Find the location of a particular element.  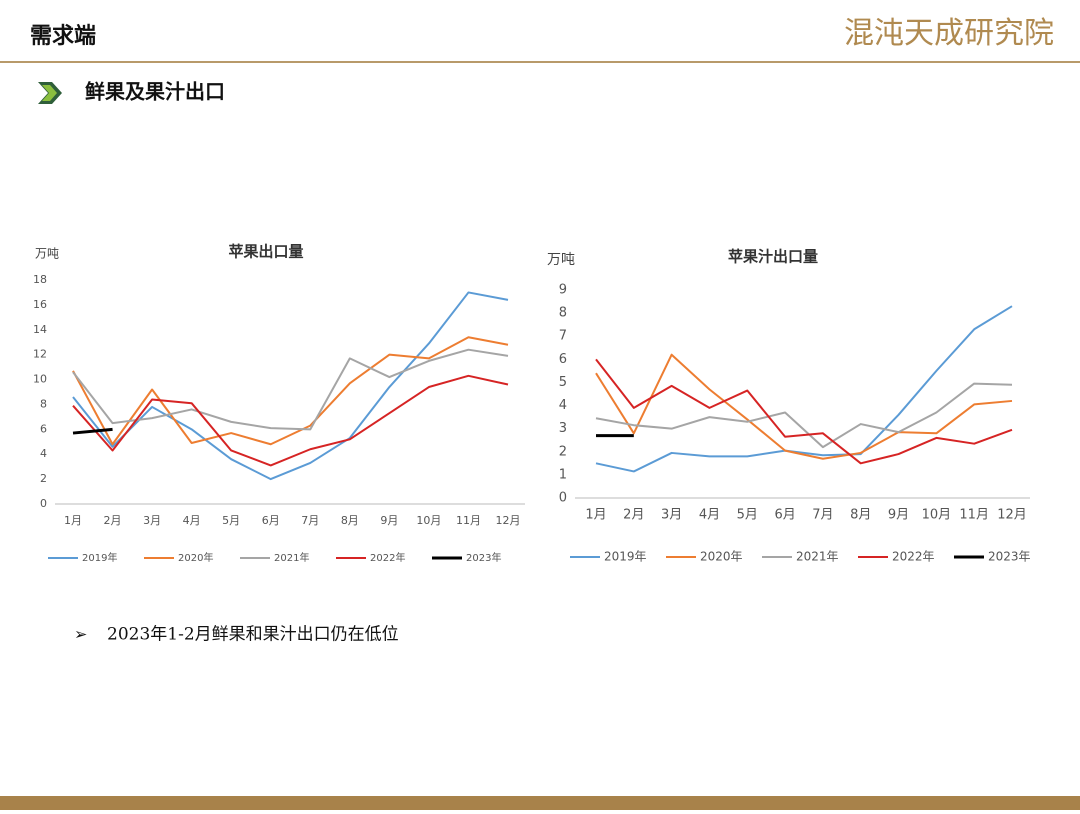

y-tick-label: 18 is located at coordinates (40, 279).